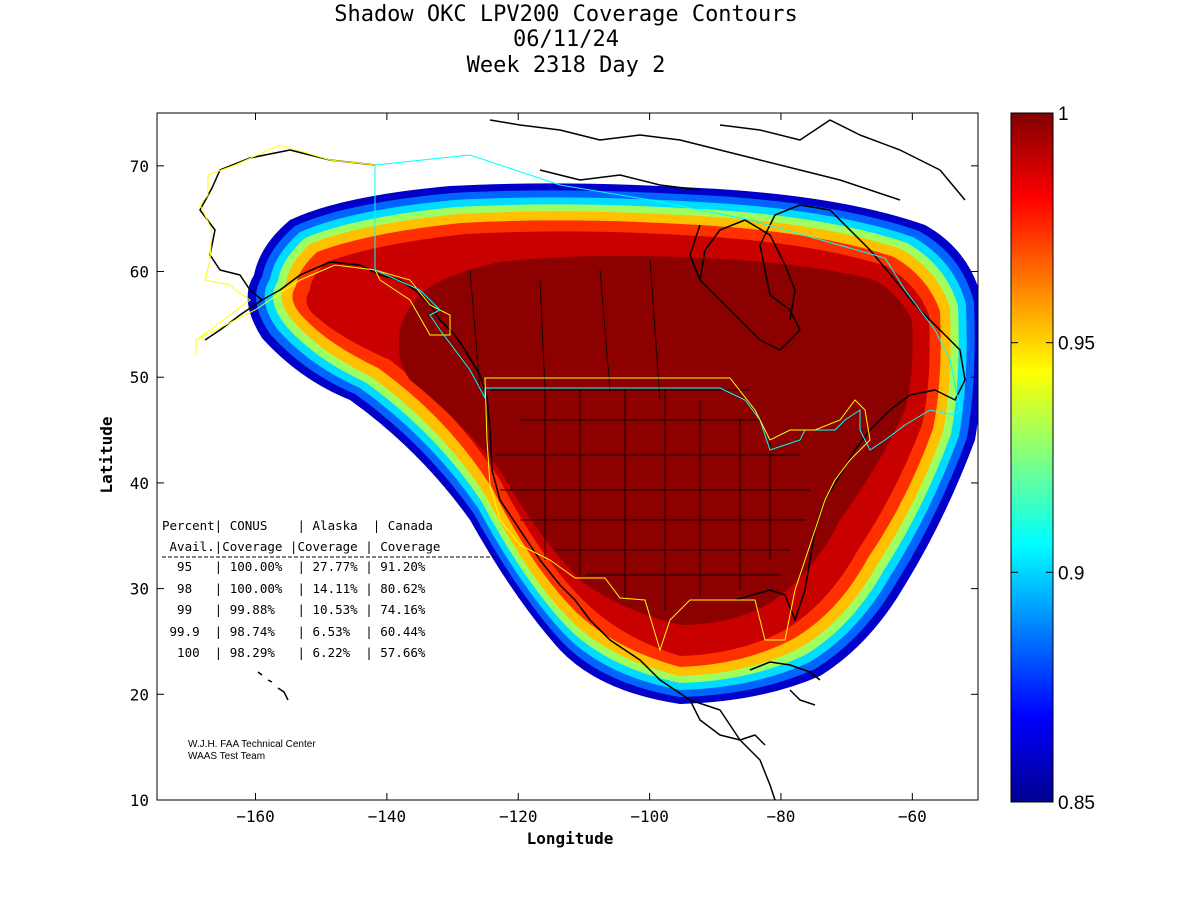 The width and height of the screenshot is (1200, 900). What do you see at coordinates (252, 744) in the screenshot?
I see `credit-line-1: W.J.H. FAA Technical Center` at bounding box center [252, 744].